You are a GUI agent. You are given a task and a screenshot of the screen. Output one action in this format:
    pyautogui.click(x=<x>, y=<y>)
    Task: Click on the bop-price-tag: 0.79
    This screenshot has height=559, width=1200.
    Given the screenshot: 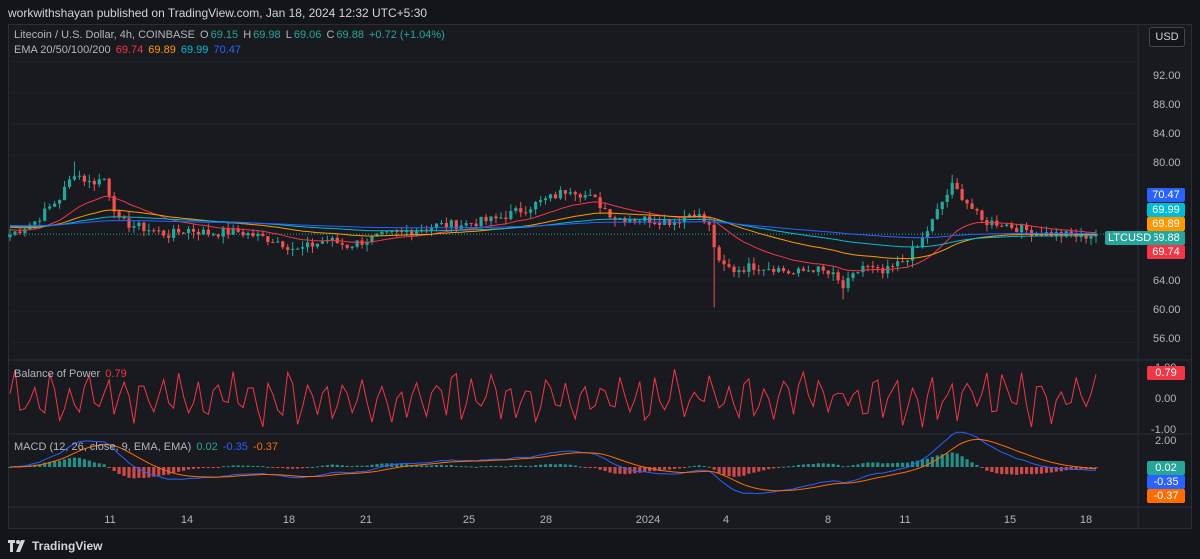 What is the action you would take?
    pyautogui.click(x=1166, y=373)
    